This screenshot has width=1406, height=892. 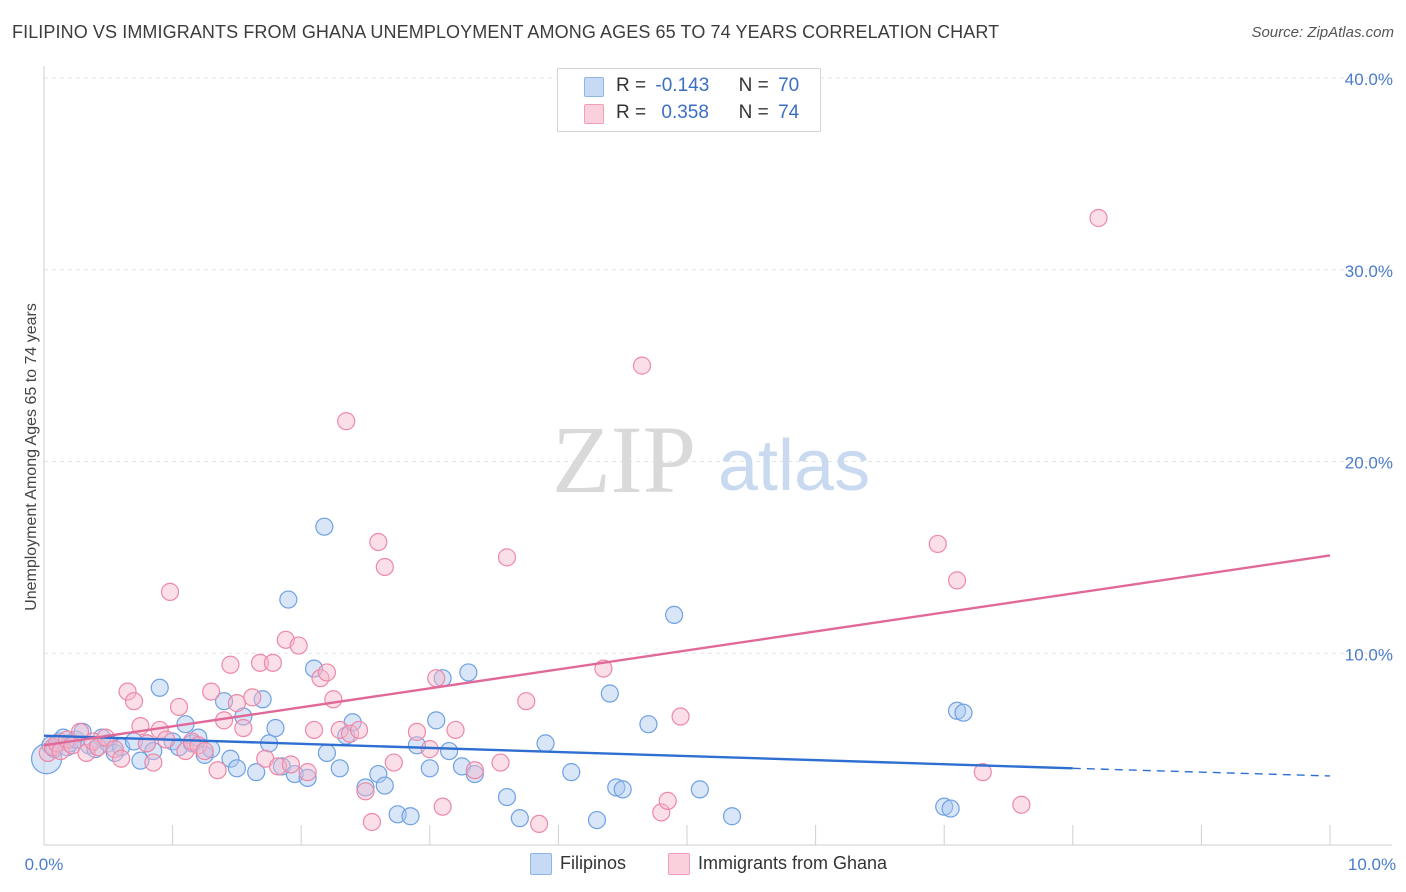 What do you see at coordinates (1372, 864) in the screenshot?
I see `x-tick-label: 10.0%` at bounding box center [1372, 864].